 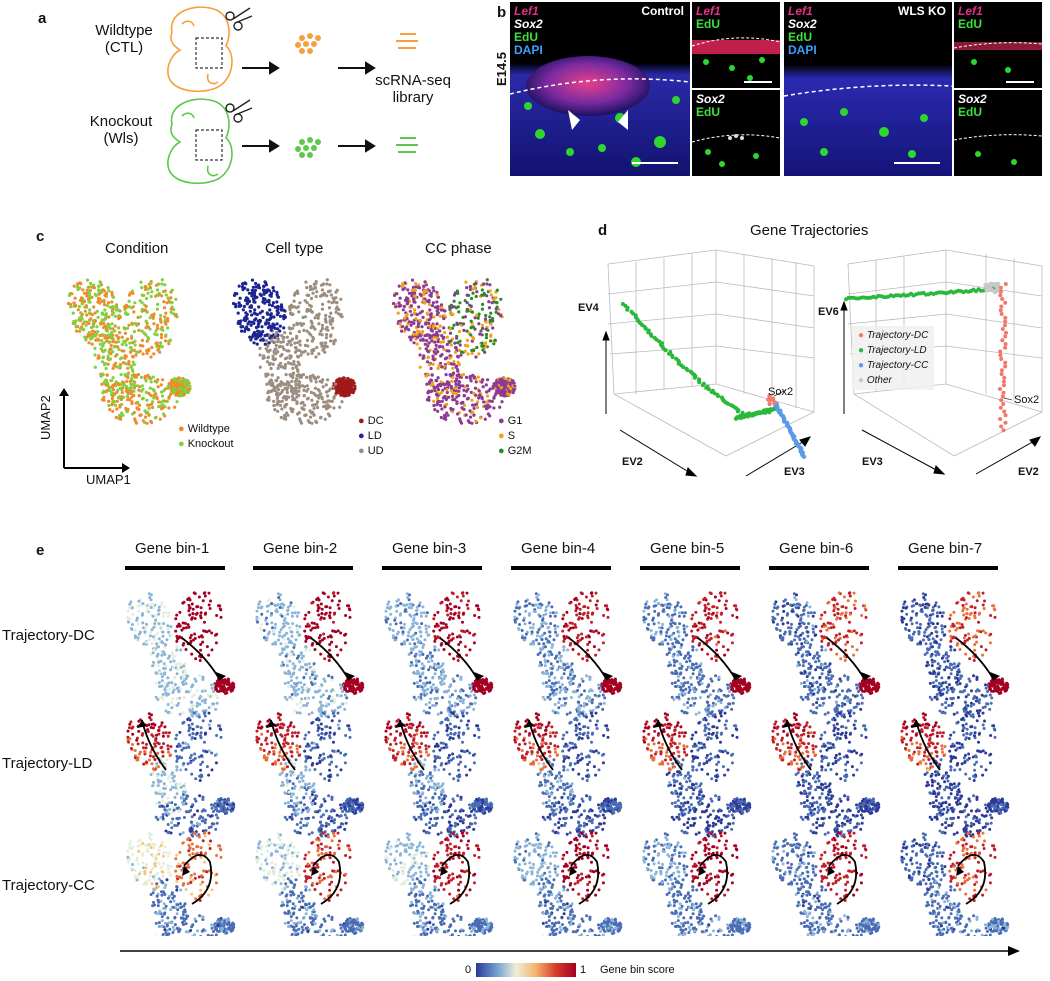 What do you see at coordinates (200, 141) in the screenshot?
I see `knockout-embryo-icon` at bounding box center [200, 141].